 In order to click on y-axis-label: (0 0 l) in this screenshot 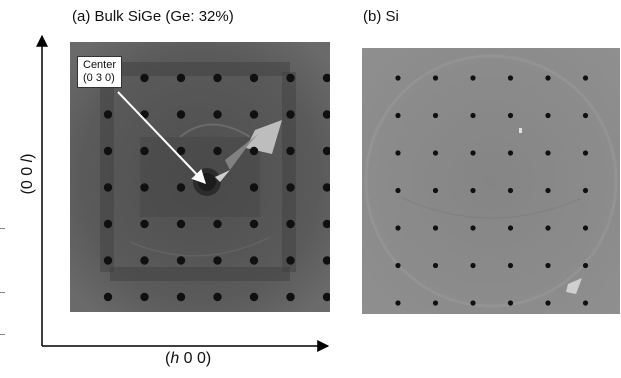, I will do `click(27, 174)`.